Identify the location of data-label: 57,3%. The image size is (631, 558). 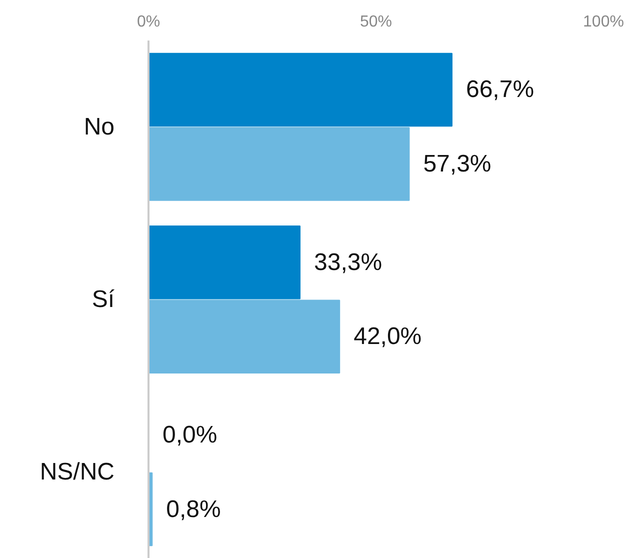
(457, 164).